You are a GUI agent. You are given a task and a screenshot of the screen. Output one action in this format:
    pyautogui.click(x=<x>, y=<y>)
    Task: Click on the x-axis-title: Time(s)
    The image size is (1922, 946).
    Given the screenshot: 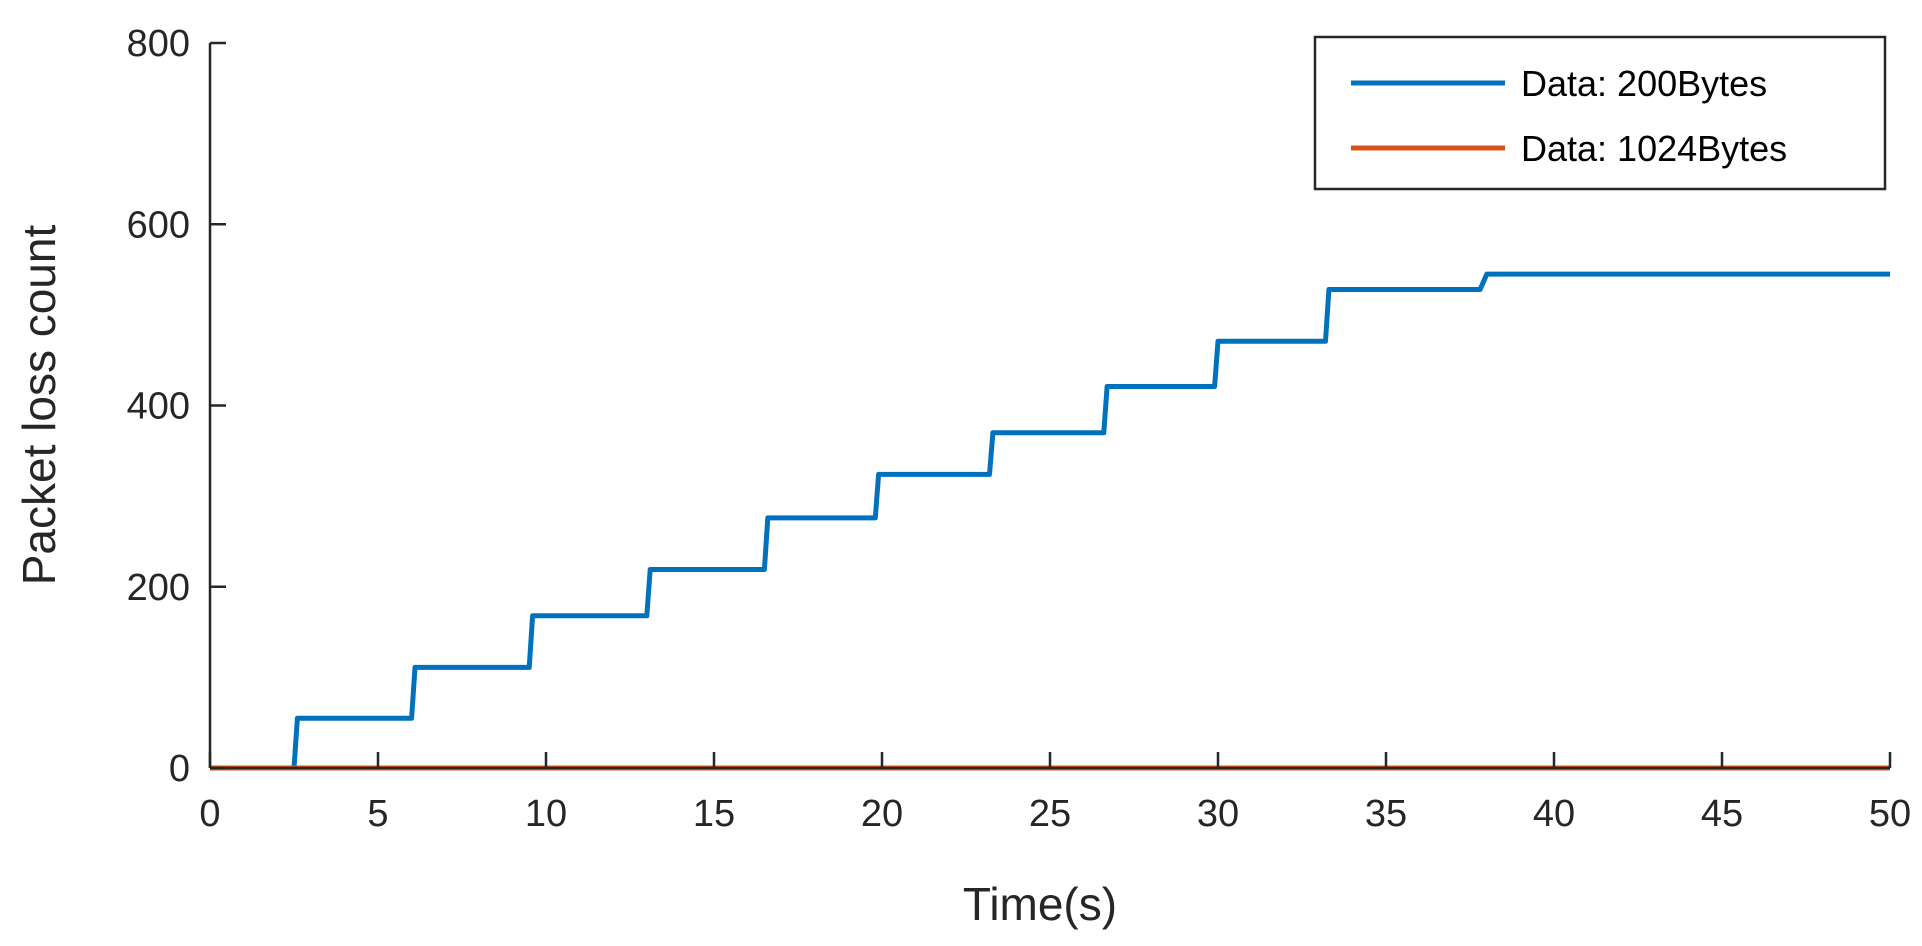 What is the action you would take?
    pyautogui.click(x=1040, y=904)
    